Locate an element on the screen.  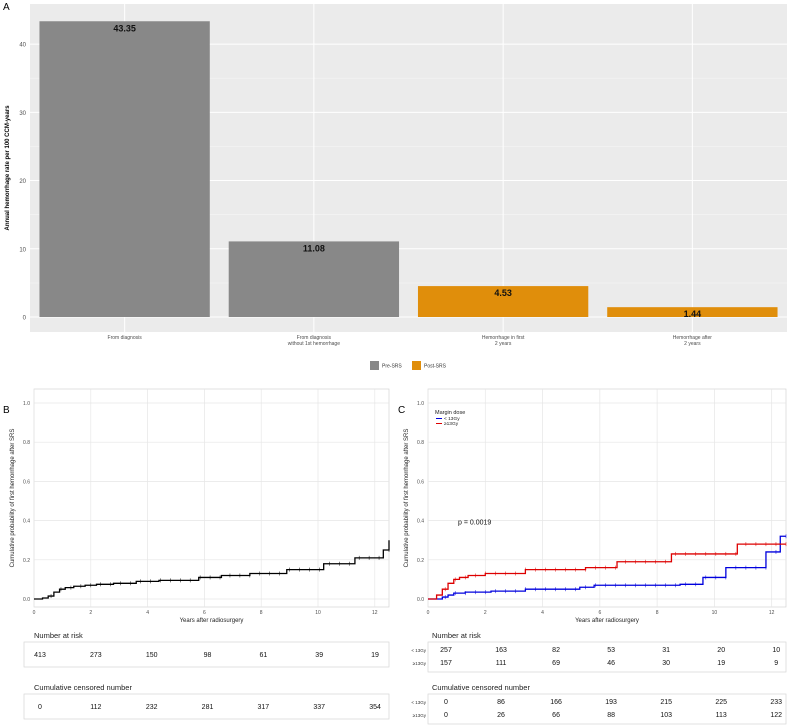
y-tick-label: 30 is located at coordinates (22, 114).